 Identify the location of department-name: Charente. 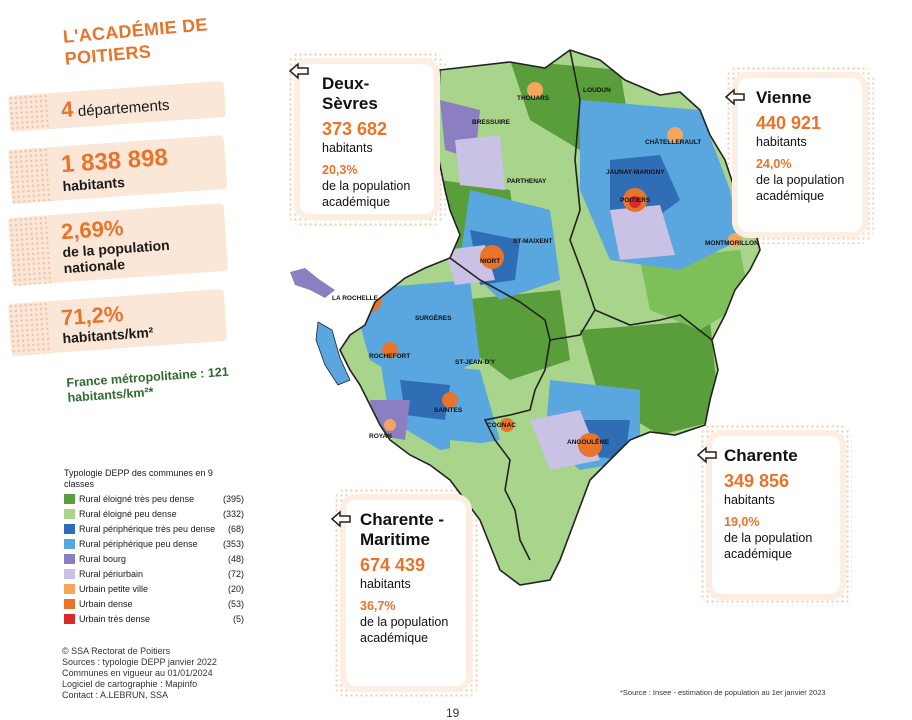
(761, 455).